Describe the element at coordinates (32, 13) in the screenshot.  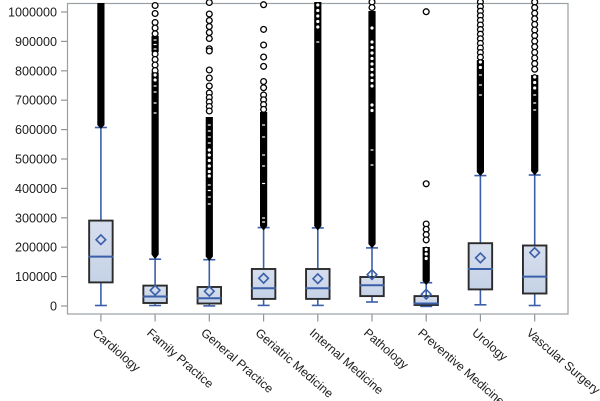
I see `svg-text: 1000000` at that location.